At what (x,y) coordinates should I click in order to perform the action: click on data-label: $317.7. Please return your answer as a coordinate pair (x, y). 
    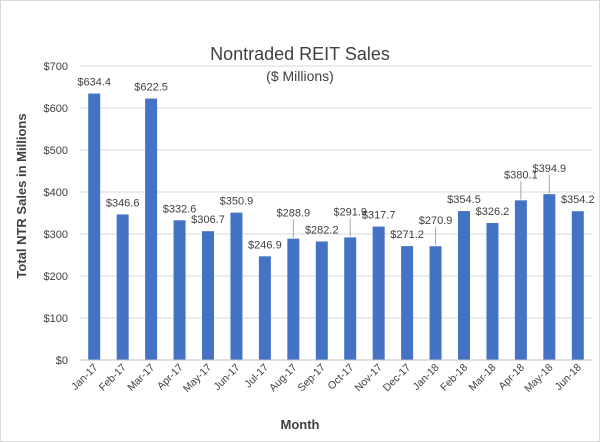
    Looking at the image, I should click on (379, 216).